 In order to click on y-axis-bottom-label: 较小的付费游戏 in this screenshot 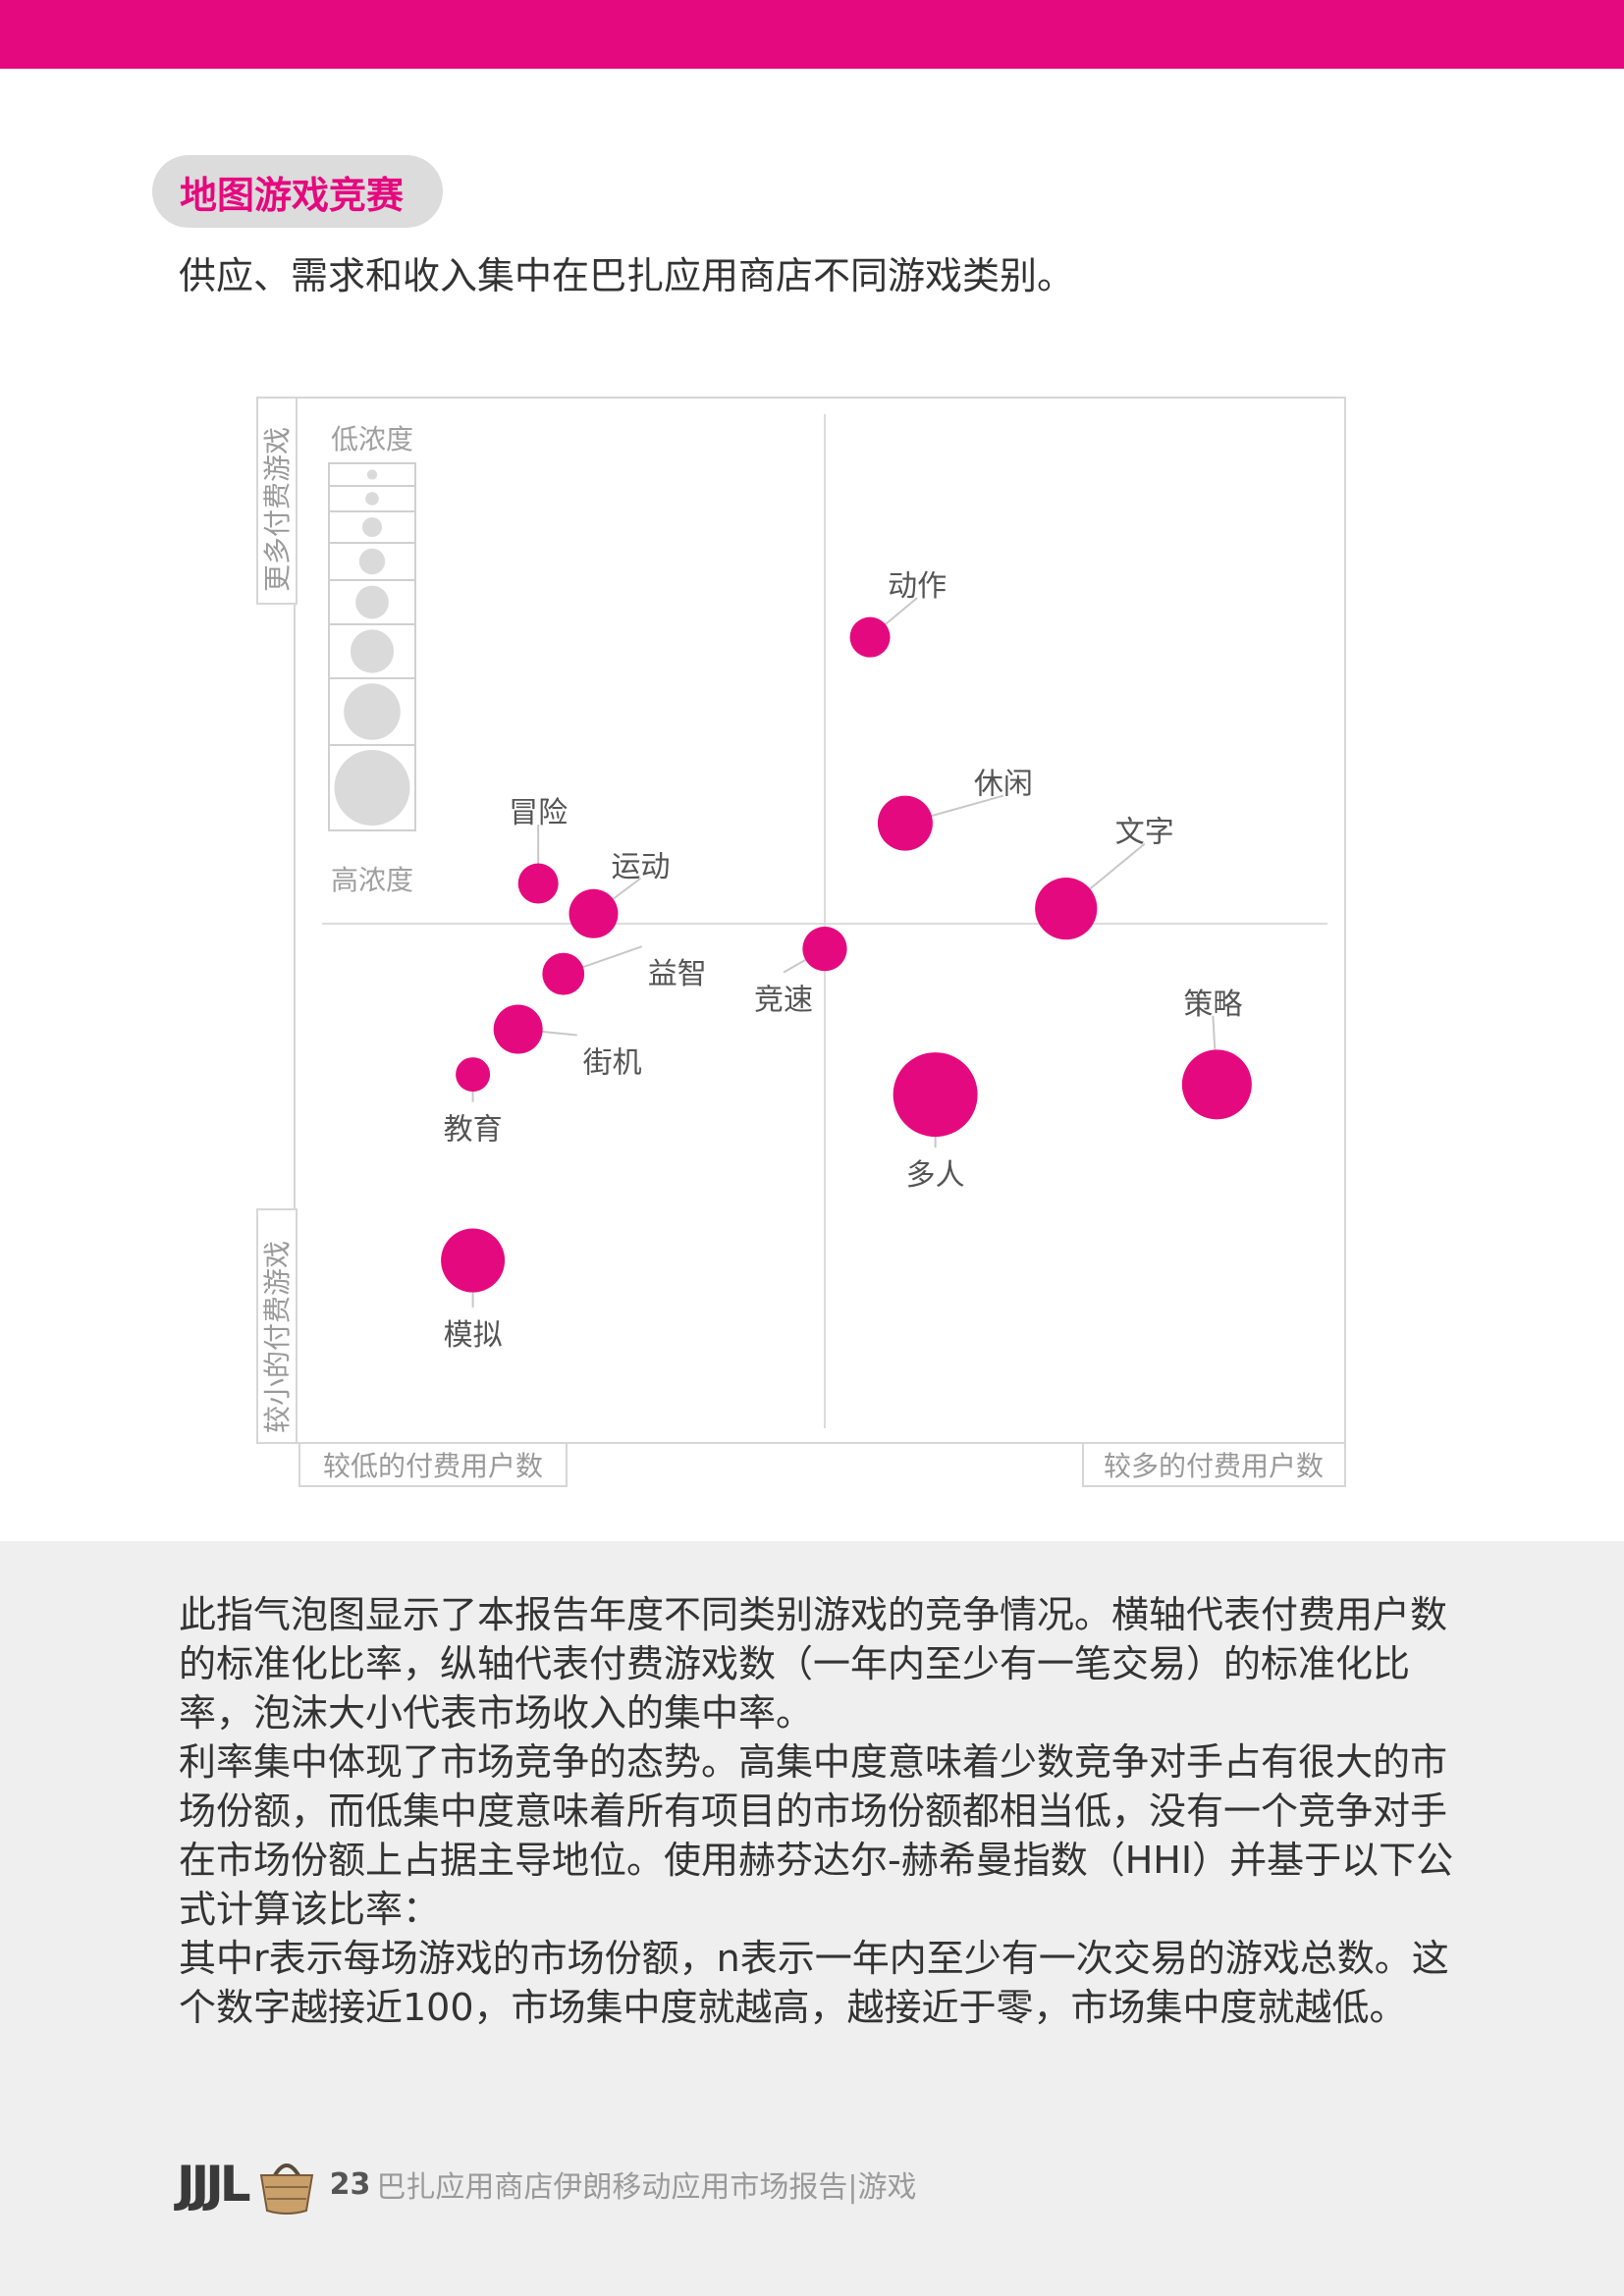, I will do `click(277, 1337)`.